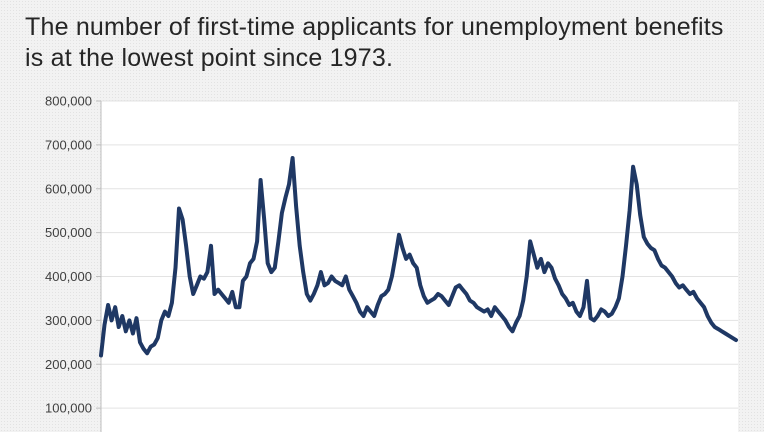 The width and height of the screenshot is (764, 432). I want to click on y-tick-label: 300,000, so click(68, 320).